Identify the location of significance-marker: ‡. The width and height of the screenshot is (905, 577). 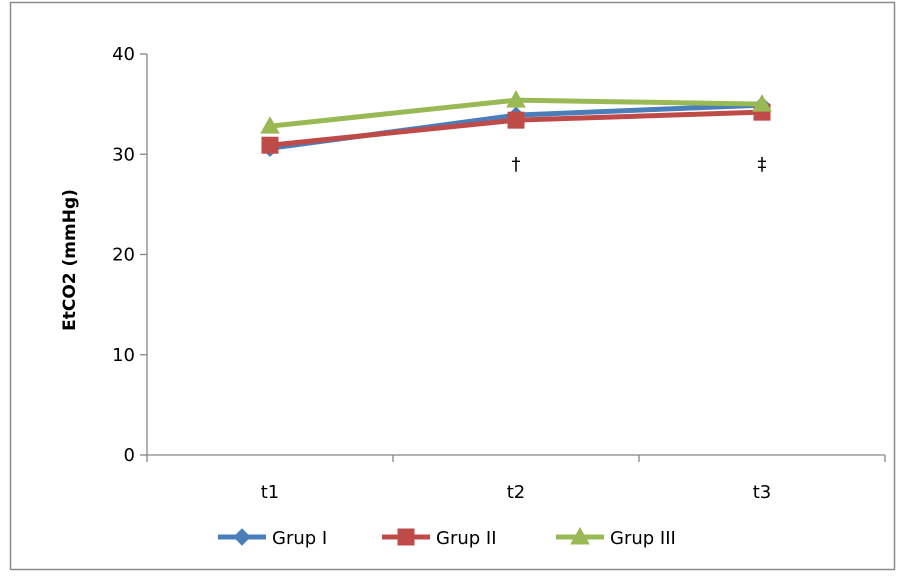
(762, 164).